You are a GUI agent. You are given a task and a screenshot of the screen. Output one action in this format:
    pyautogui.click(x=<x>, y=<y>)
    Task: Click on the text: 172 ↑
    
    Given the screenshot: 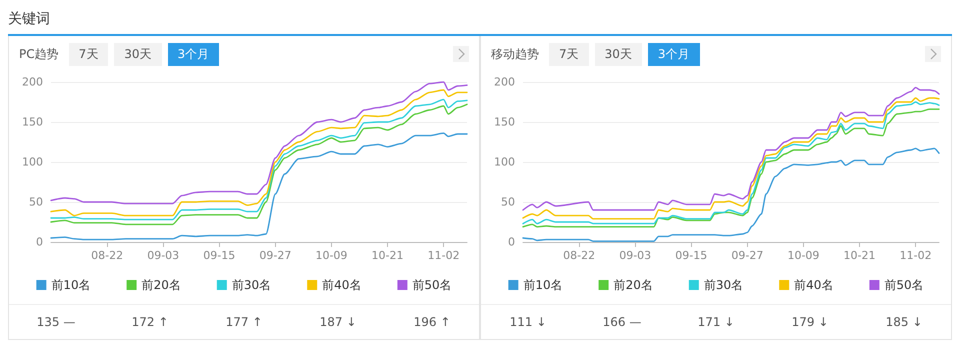 What is the action you would take?
    pyautogui.click(x=150, y=322)
    